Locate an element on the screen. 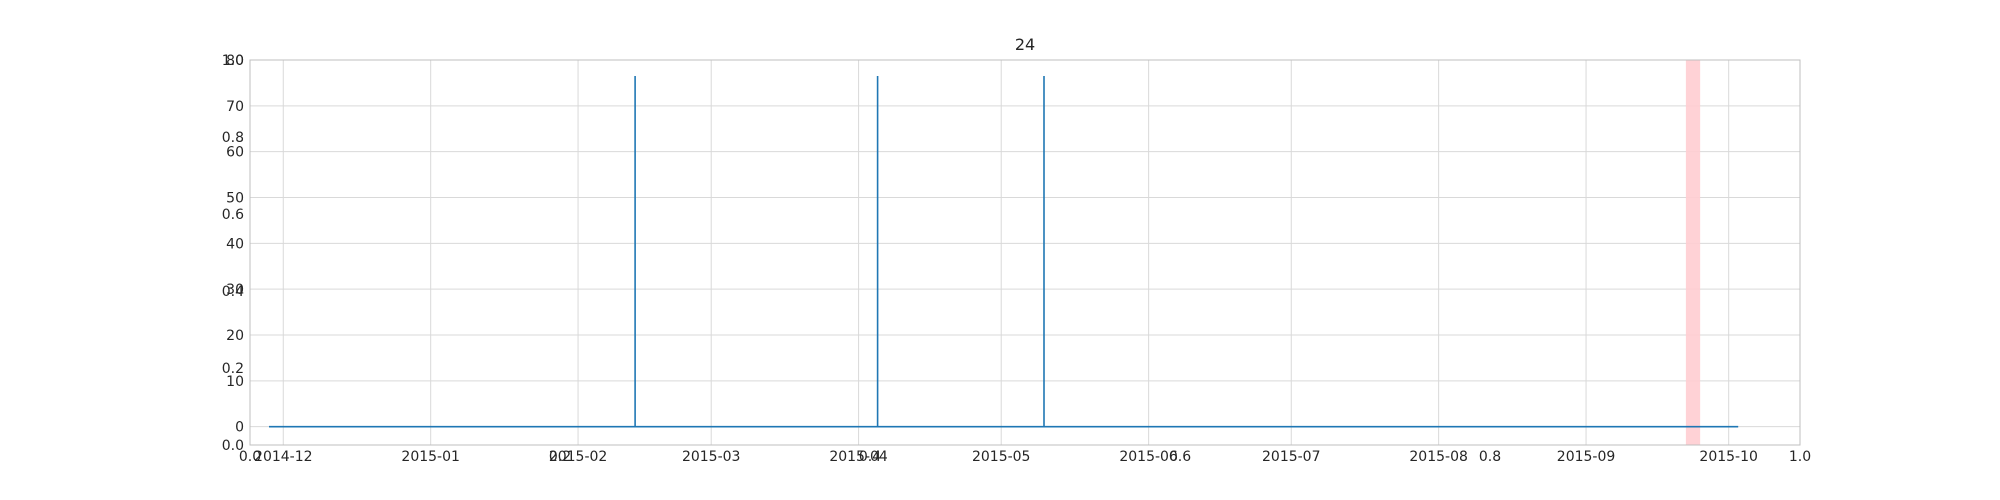  chart-title: 24 is located at coordinates (1025, 44).